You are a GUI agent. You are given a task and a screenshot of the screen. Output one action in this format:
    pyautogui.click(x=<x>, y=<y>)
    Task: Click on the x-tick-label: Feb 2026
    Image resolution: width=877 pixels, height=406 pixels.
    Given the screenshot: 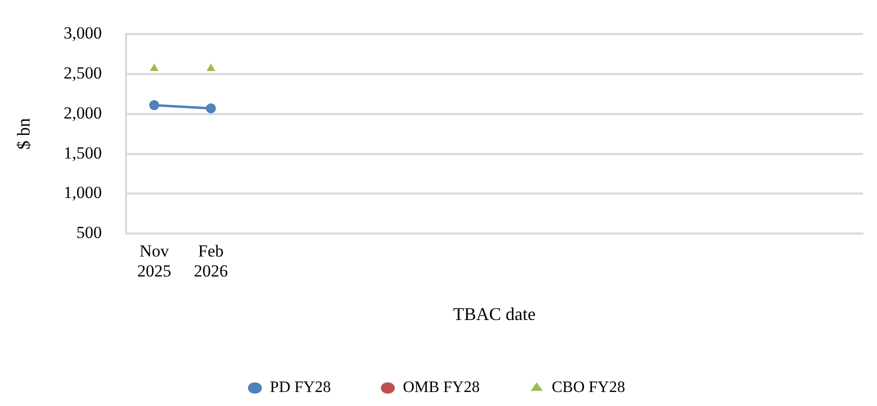 What is the action you would take?
    pyautogui.click(x=211, y=261)
    